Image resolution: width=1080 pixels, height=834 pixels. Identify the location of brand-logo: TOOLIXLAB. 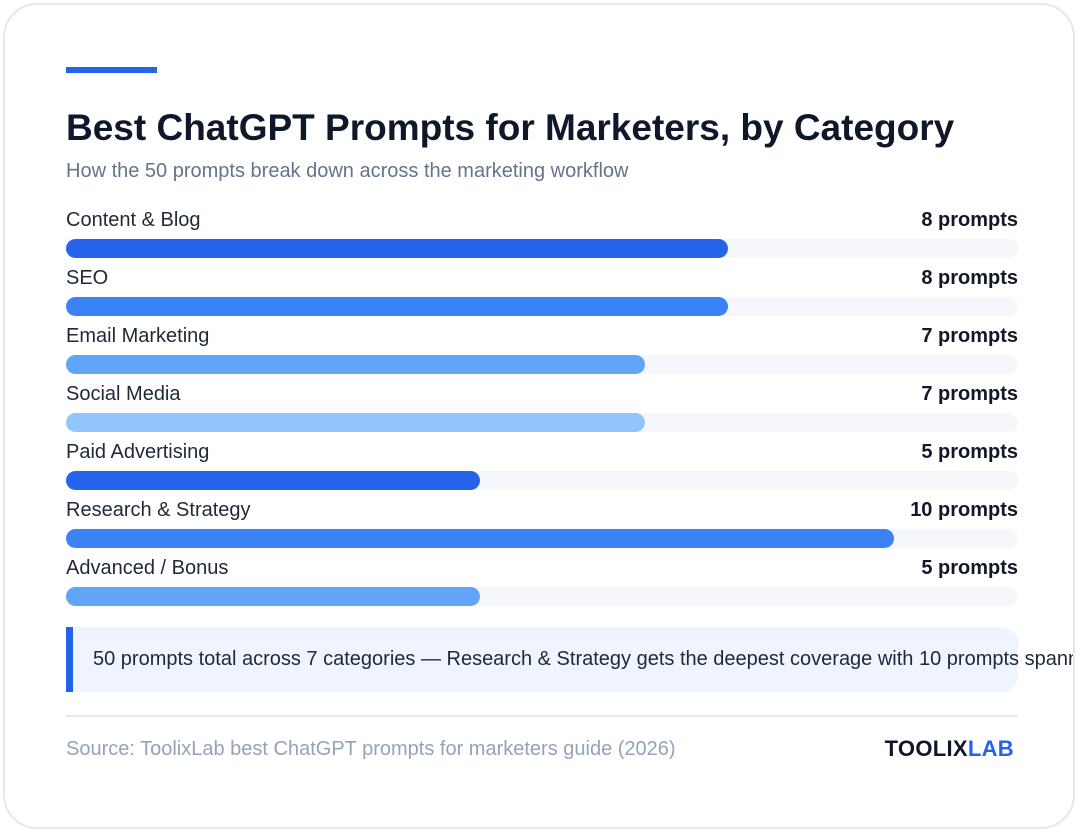
(949, 749).